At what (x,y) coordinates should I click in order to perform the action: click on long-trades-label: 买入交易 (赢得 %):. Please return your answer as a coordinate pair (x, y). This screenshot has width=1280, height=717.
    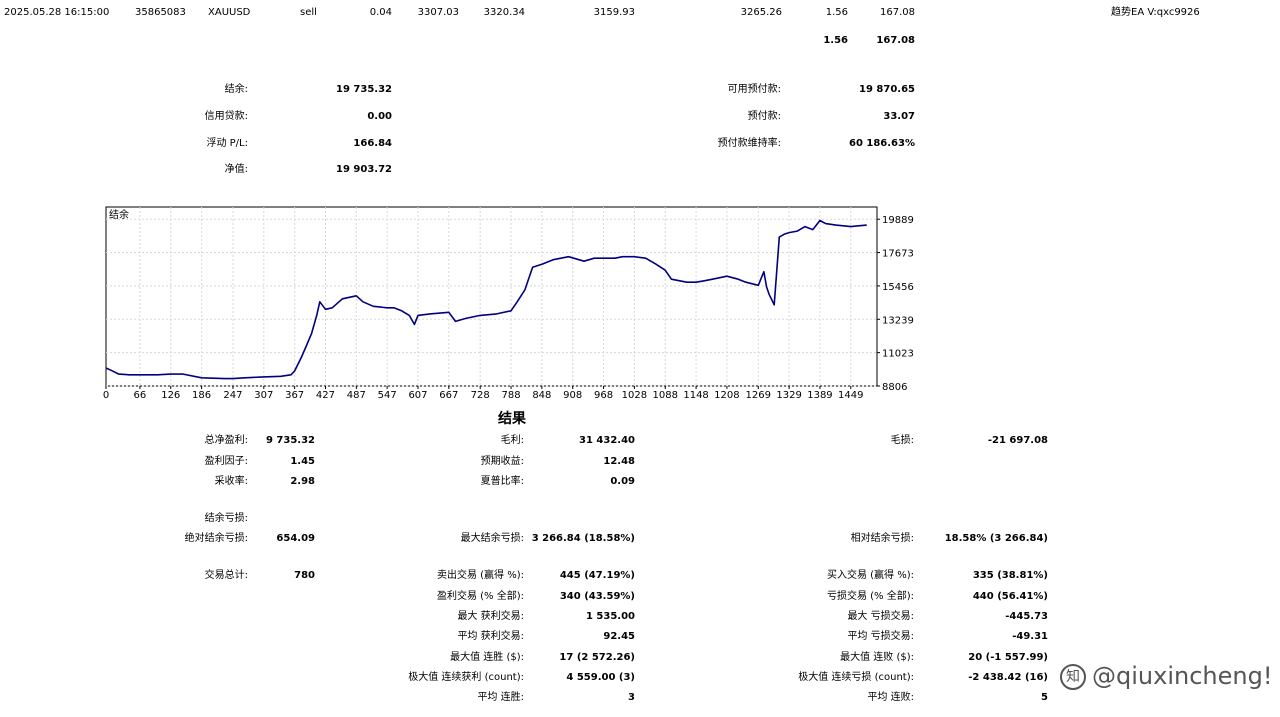
    Looking at the image, I should click on (870, 575).